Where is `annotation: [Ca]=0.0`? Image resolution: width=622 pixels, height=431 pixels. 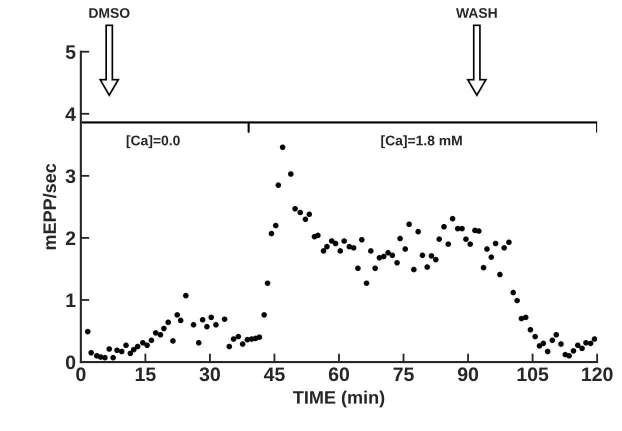
annotation: [Ca]=0.0 is located at coordinates (153, 141).